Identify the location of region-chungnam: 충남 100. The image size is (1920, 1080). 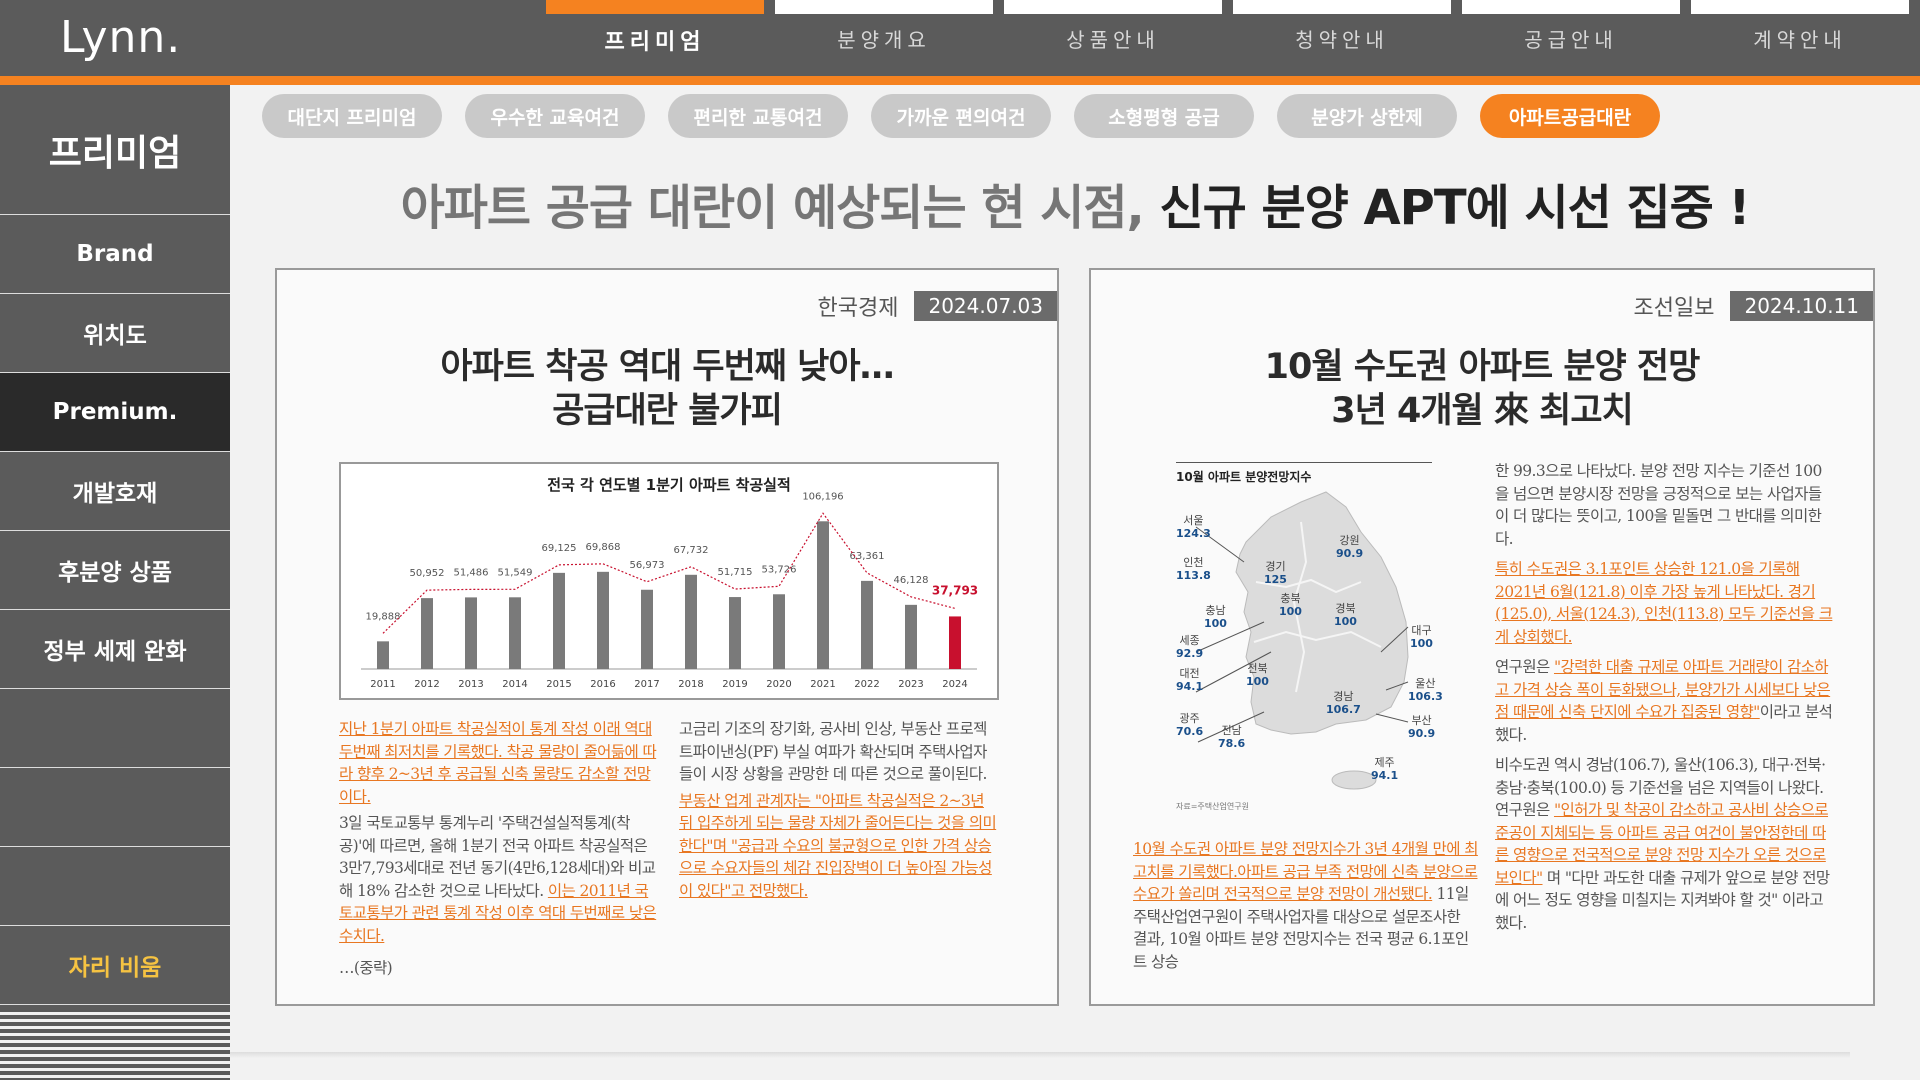
(1215, 617).